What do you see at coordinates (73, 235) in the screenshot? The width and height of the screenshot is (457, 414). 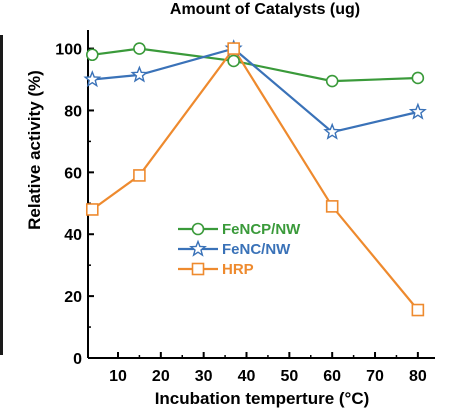 I see `y-tick-label: 40` at bounding box center [73, 235].